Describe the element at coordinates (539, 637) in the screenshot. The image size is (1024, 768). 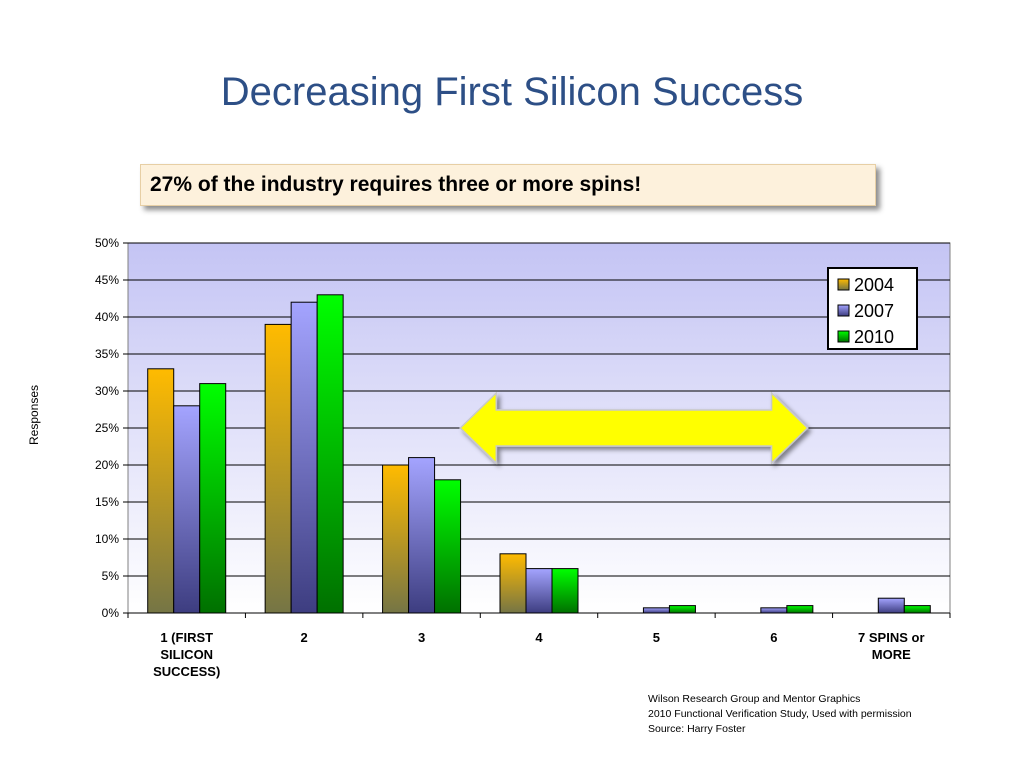
I see `x-tick-label: 4` at that location.